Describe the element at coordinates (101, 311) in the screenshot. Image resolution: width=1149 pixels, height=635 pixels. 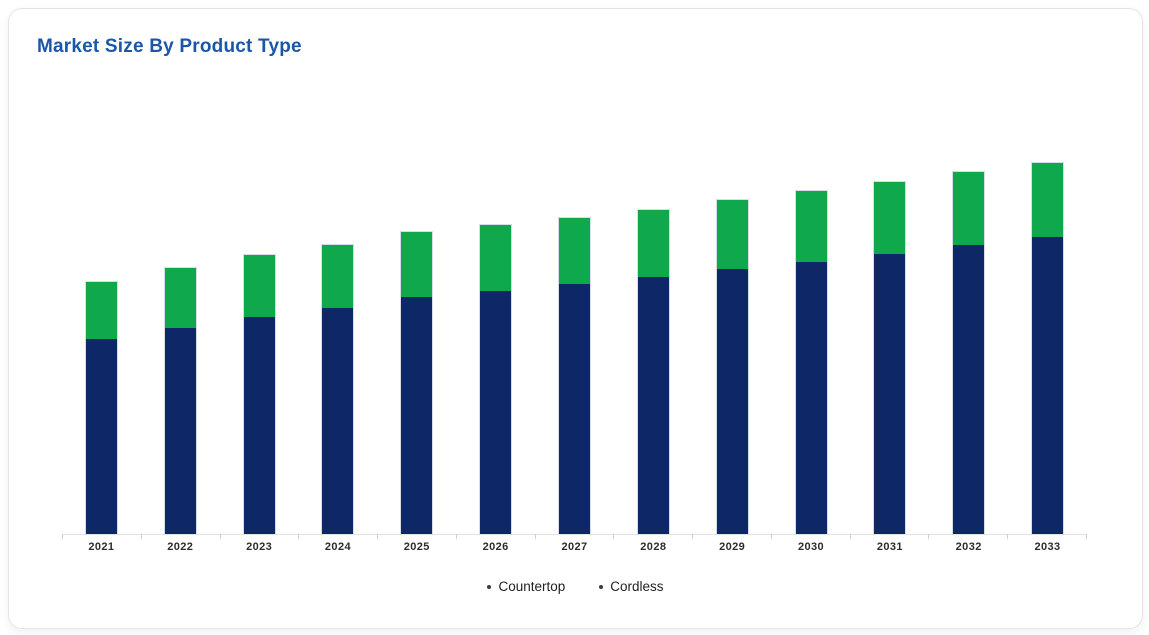
I see `bar-segment-cordless-2021` at that location.